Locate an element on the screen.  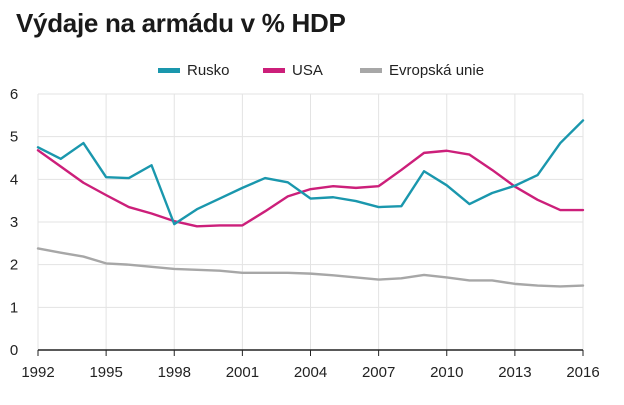
legend-label: USA is located at coordinates (307, 70).